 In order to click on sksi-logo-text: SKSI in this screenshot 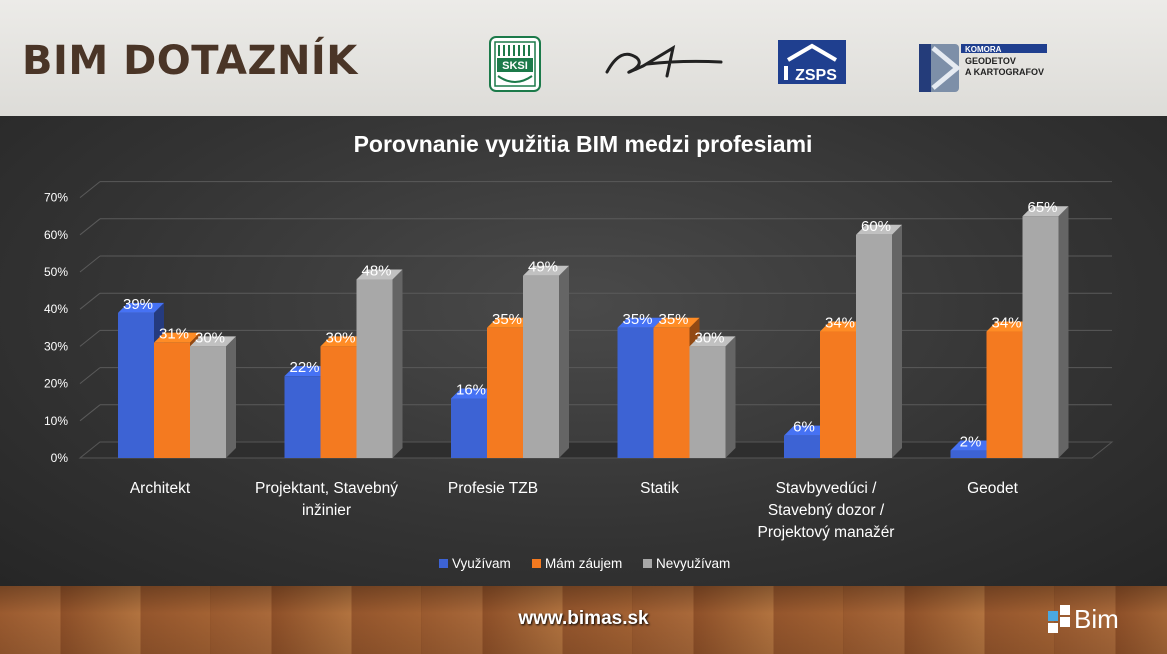, I will do `click(515, 66)`.